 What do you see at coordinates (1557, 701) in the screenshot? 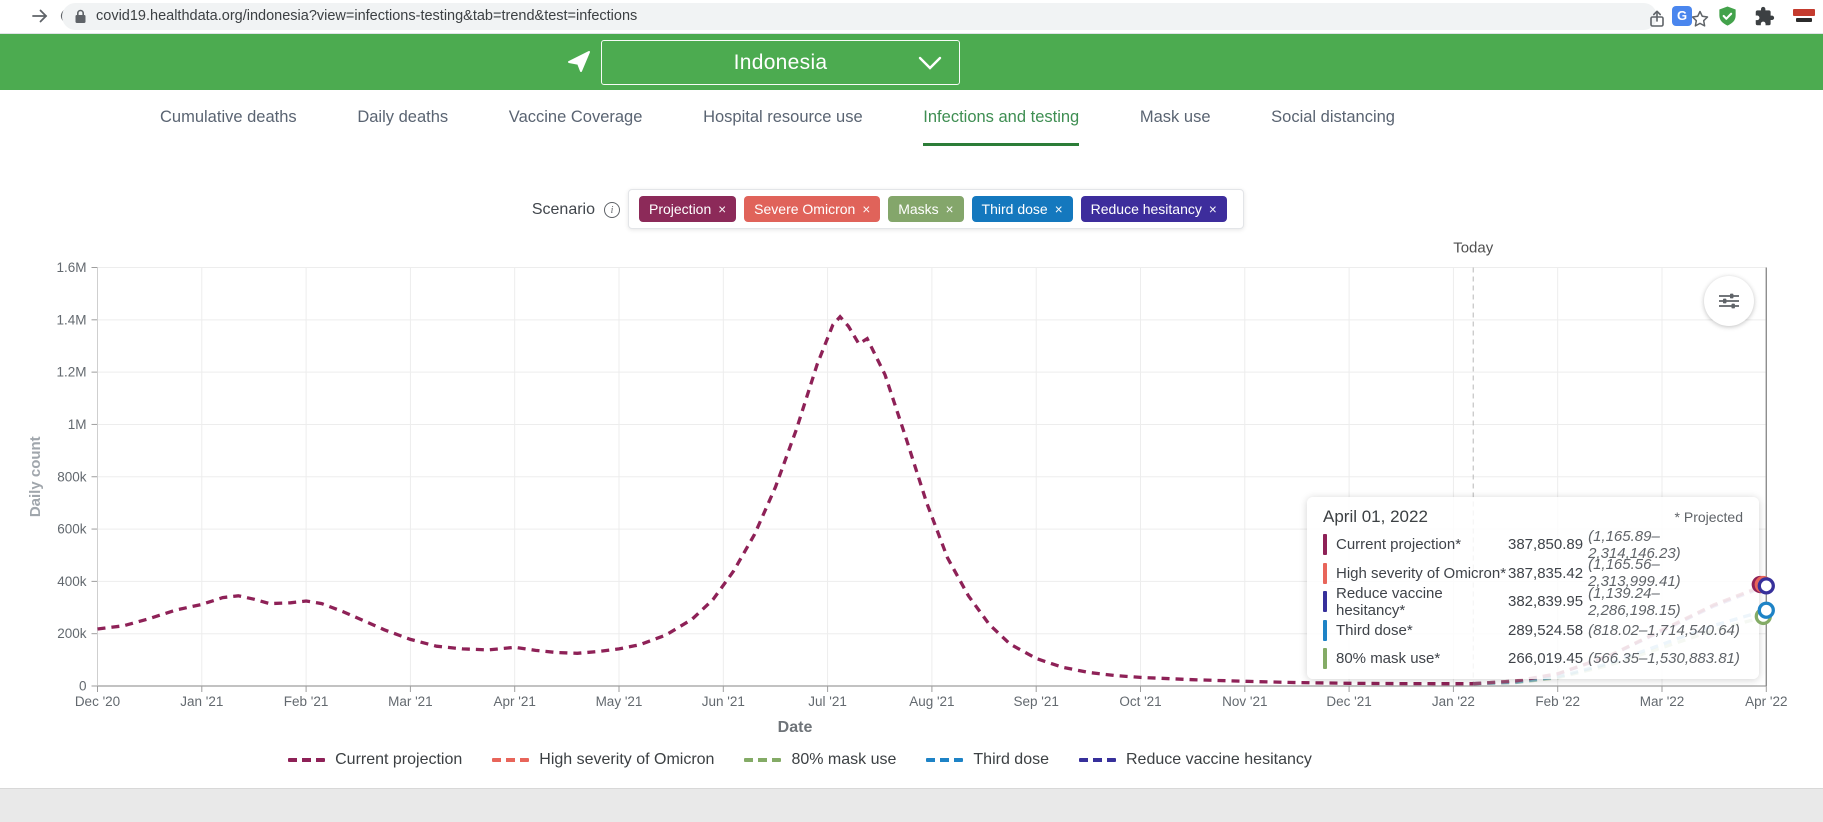
I see `svg-text: Feb '22` at bounding box center [1557, 701].